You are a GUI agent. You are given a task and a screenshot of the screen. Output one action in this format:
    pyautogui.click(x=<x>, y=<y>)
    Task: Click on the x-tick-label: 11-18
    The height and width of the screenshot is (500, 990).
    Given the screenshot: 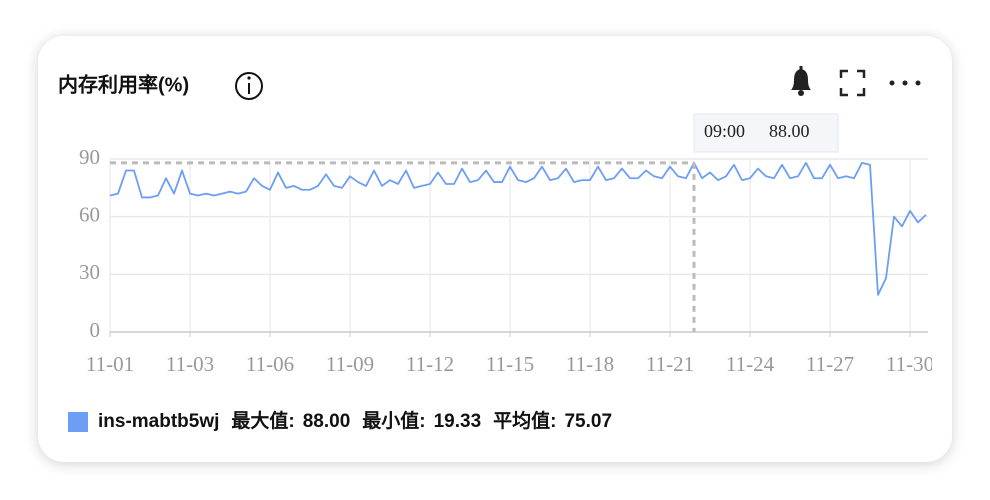 What is the action you would take?
    pyautogui.click(x=590, y=364)
    